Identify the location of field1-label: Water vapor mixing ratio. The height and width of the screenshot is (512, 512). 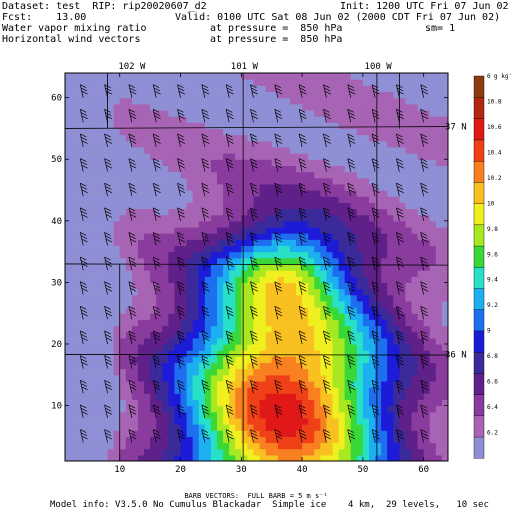
(74, 28).